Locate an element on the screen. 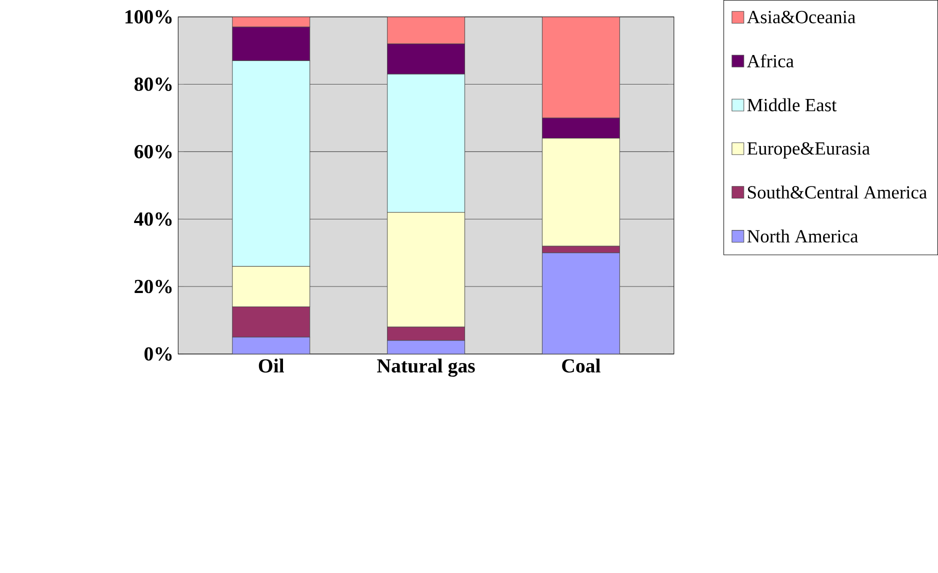  x-tick-label: Oil is located at coordinates (271, 365).